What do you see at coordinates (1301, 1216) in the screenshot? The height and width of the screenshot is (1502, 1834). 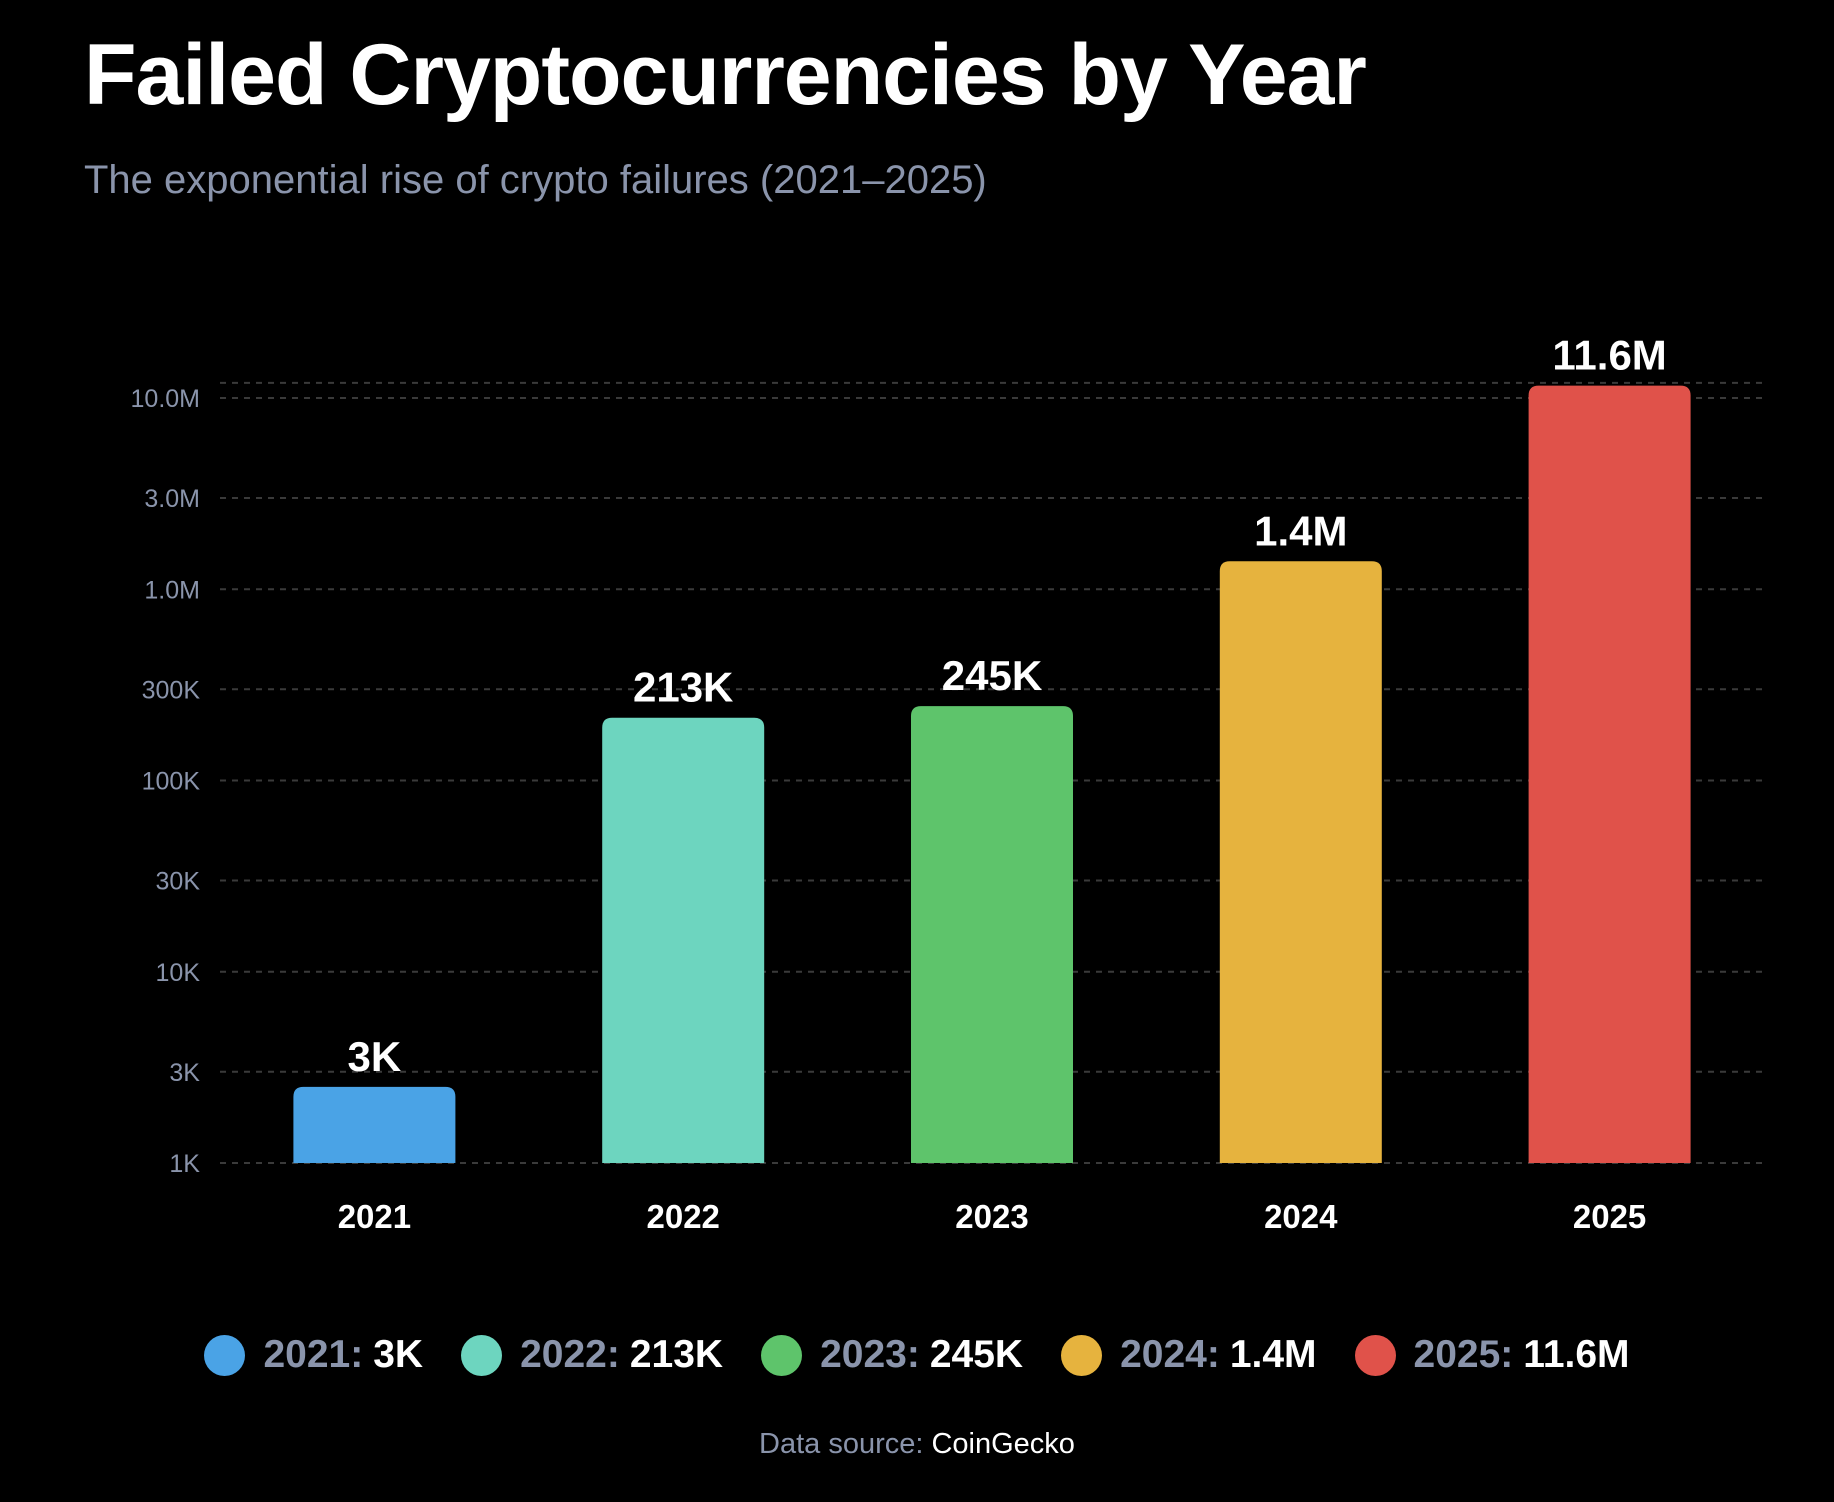 I see `x-tick-label: 2024` at bounding box center [1301, 1216].